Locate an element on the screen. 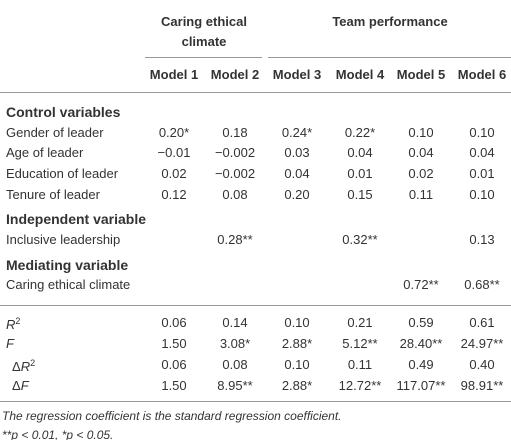  note: **p < 0.01, *p < 0.05. is located at coordinates (58, 434).